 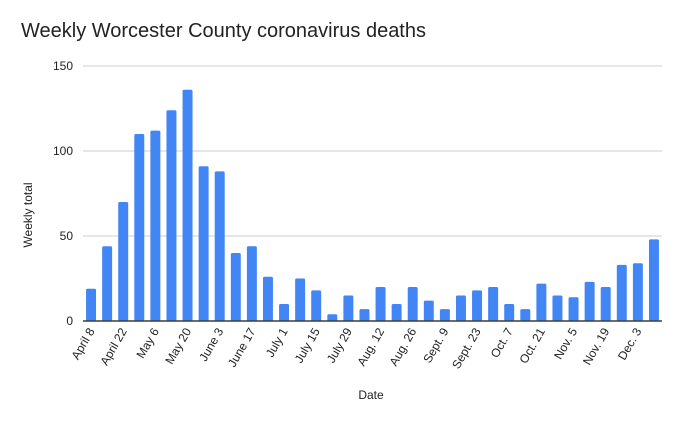 I want to click on y-tick-label: 50, so click(x=67, y=236).